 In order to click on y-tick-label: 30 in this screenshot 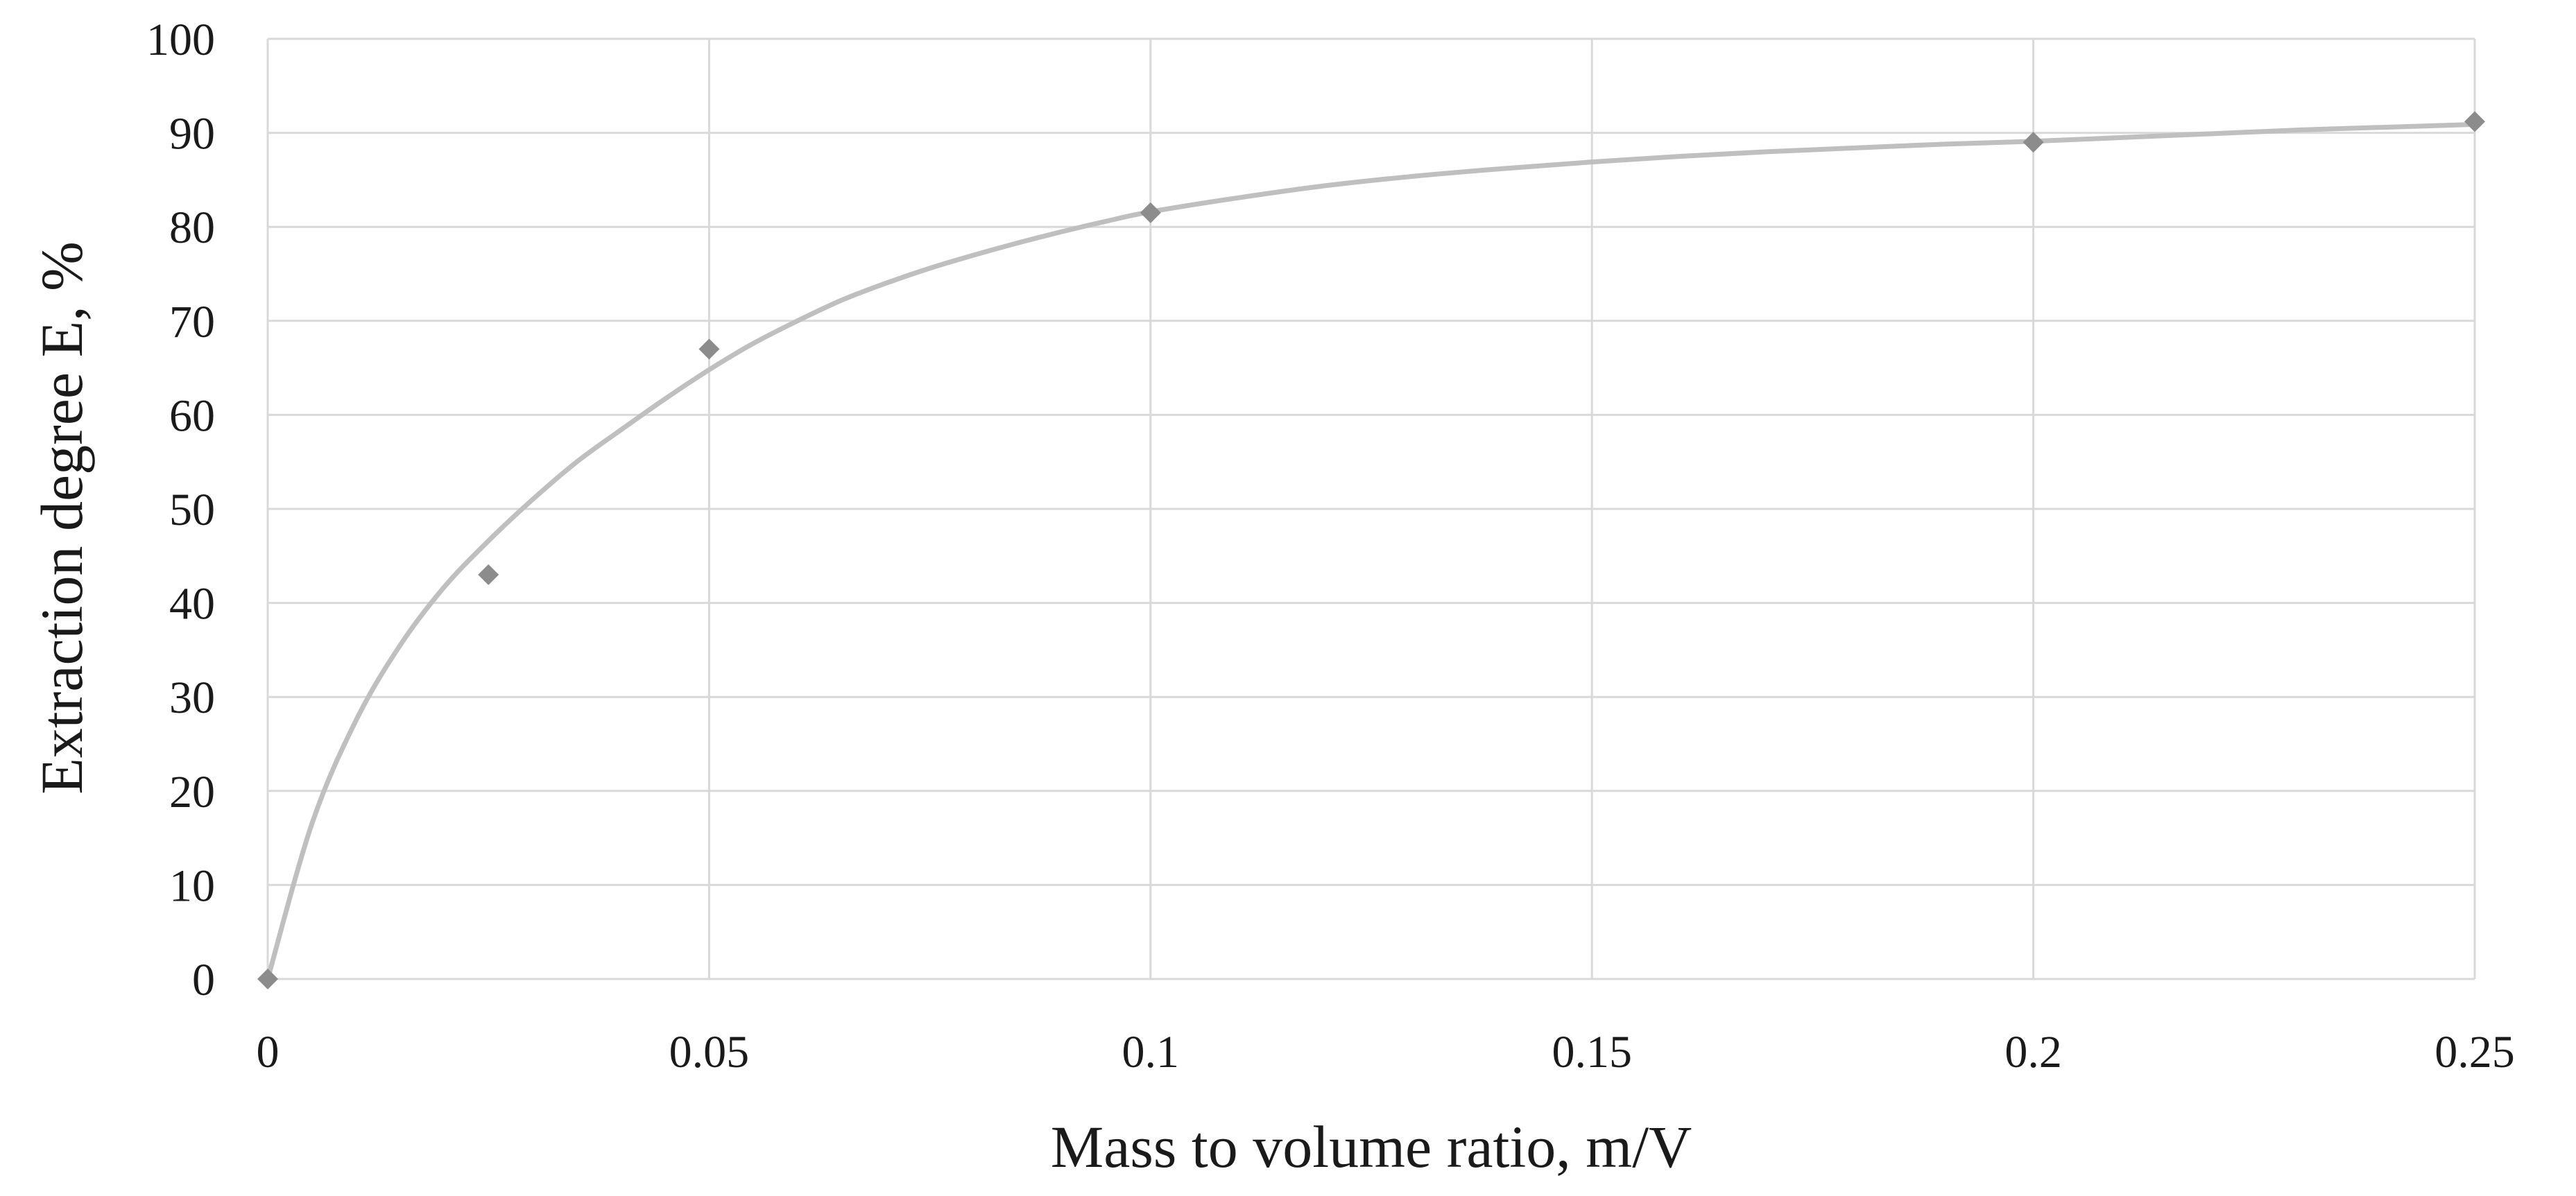, I will do `click(192, 698)`.